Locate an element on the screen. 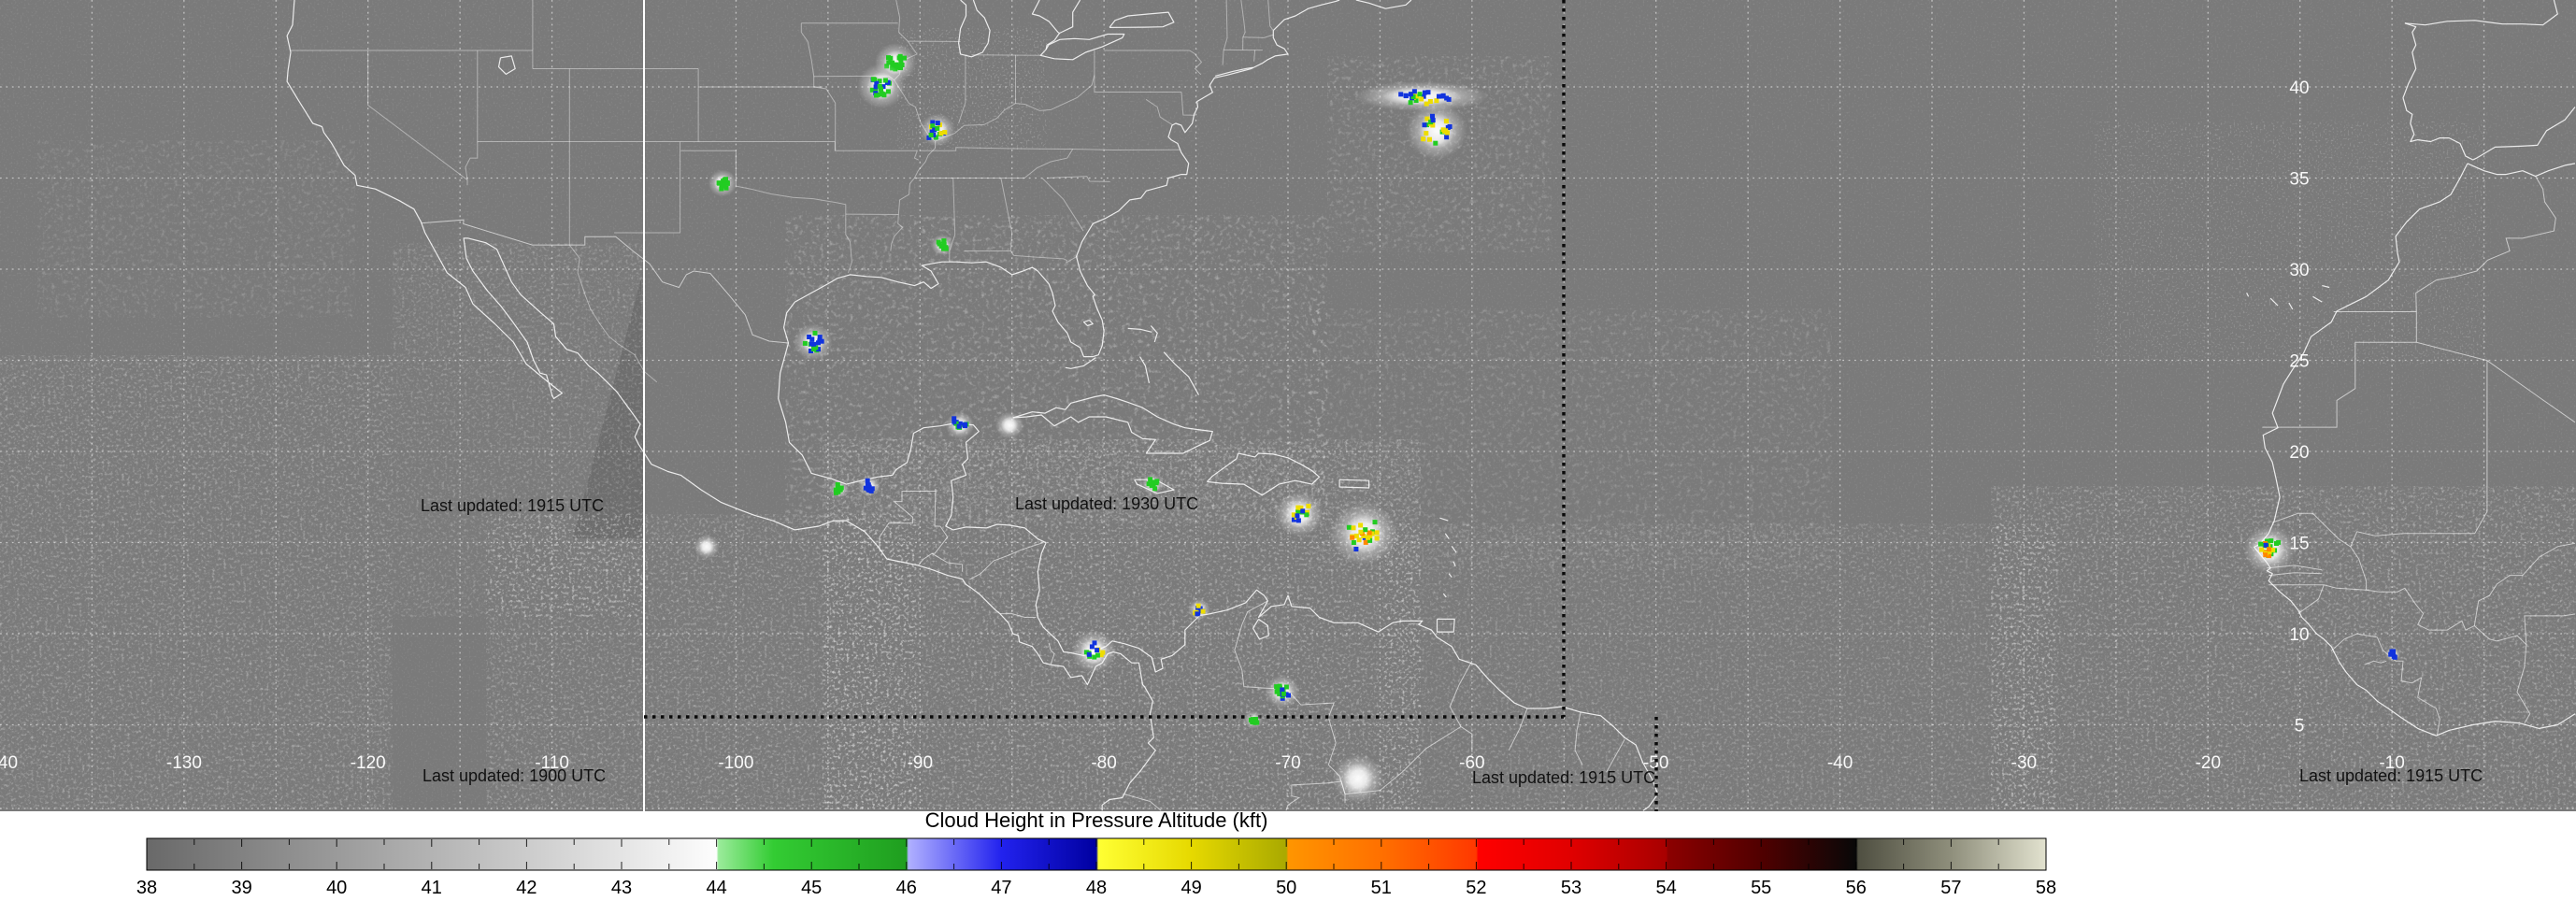  colorbar-value-label: 51 is located at coordinates (1381, 888).